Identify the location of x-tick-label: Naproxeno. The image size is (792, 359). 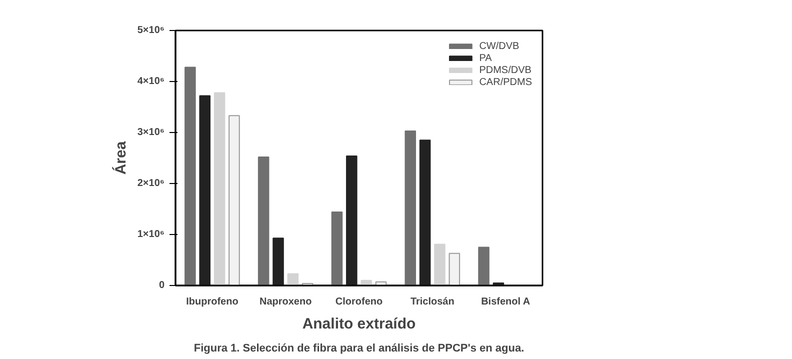
(285, 302).